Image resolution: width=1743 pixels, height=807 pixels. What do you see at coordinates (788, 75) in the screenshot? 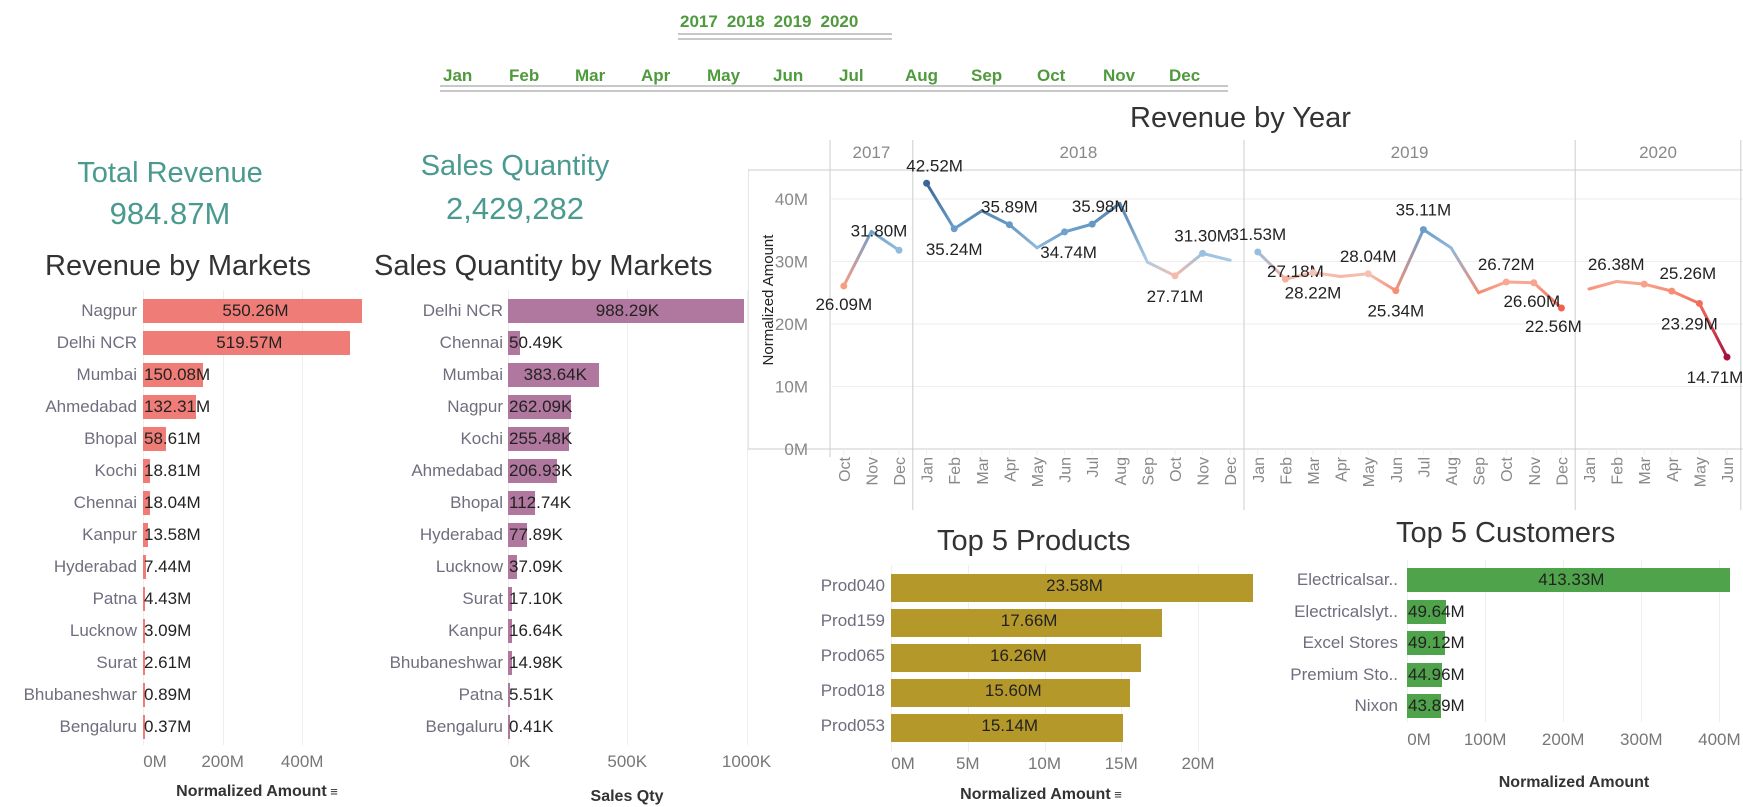
I see `month-filter-jun: Jun` at bounding box center [788, 75].